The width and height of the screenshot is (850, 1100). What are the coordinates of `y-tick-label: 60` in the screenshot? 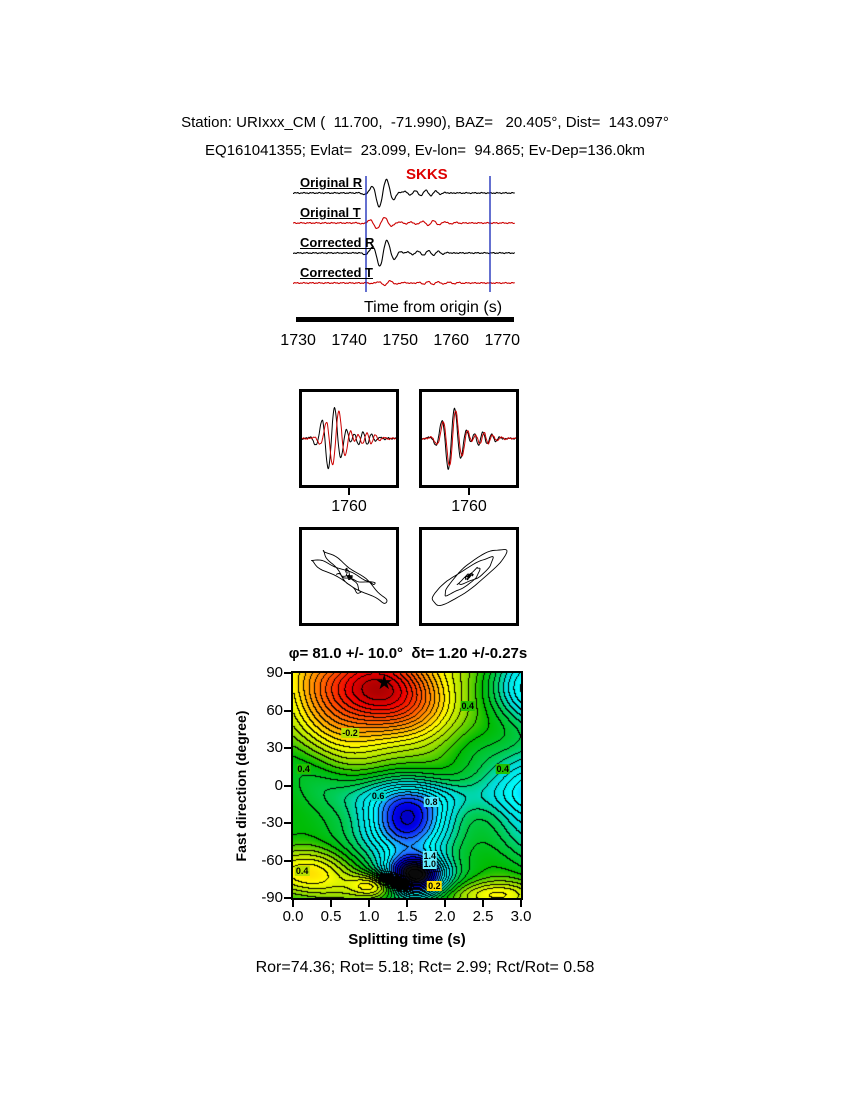 It's located at (274, 710).